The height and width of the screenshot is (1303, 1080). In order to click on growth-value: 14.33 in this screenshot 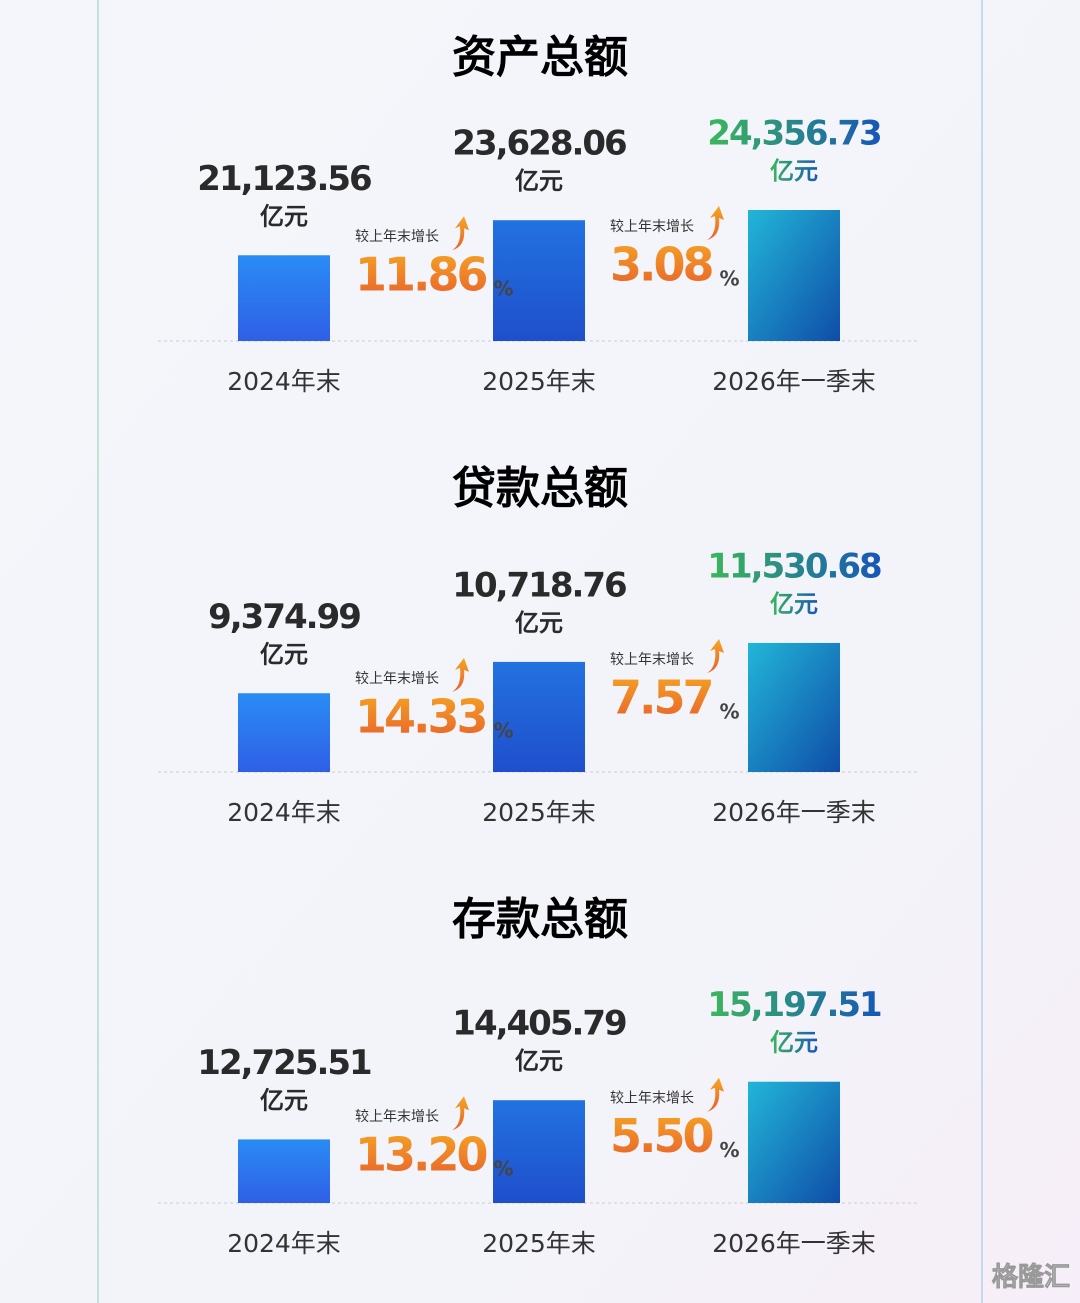, I will do `click(420, 716)`.